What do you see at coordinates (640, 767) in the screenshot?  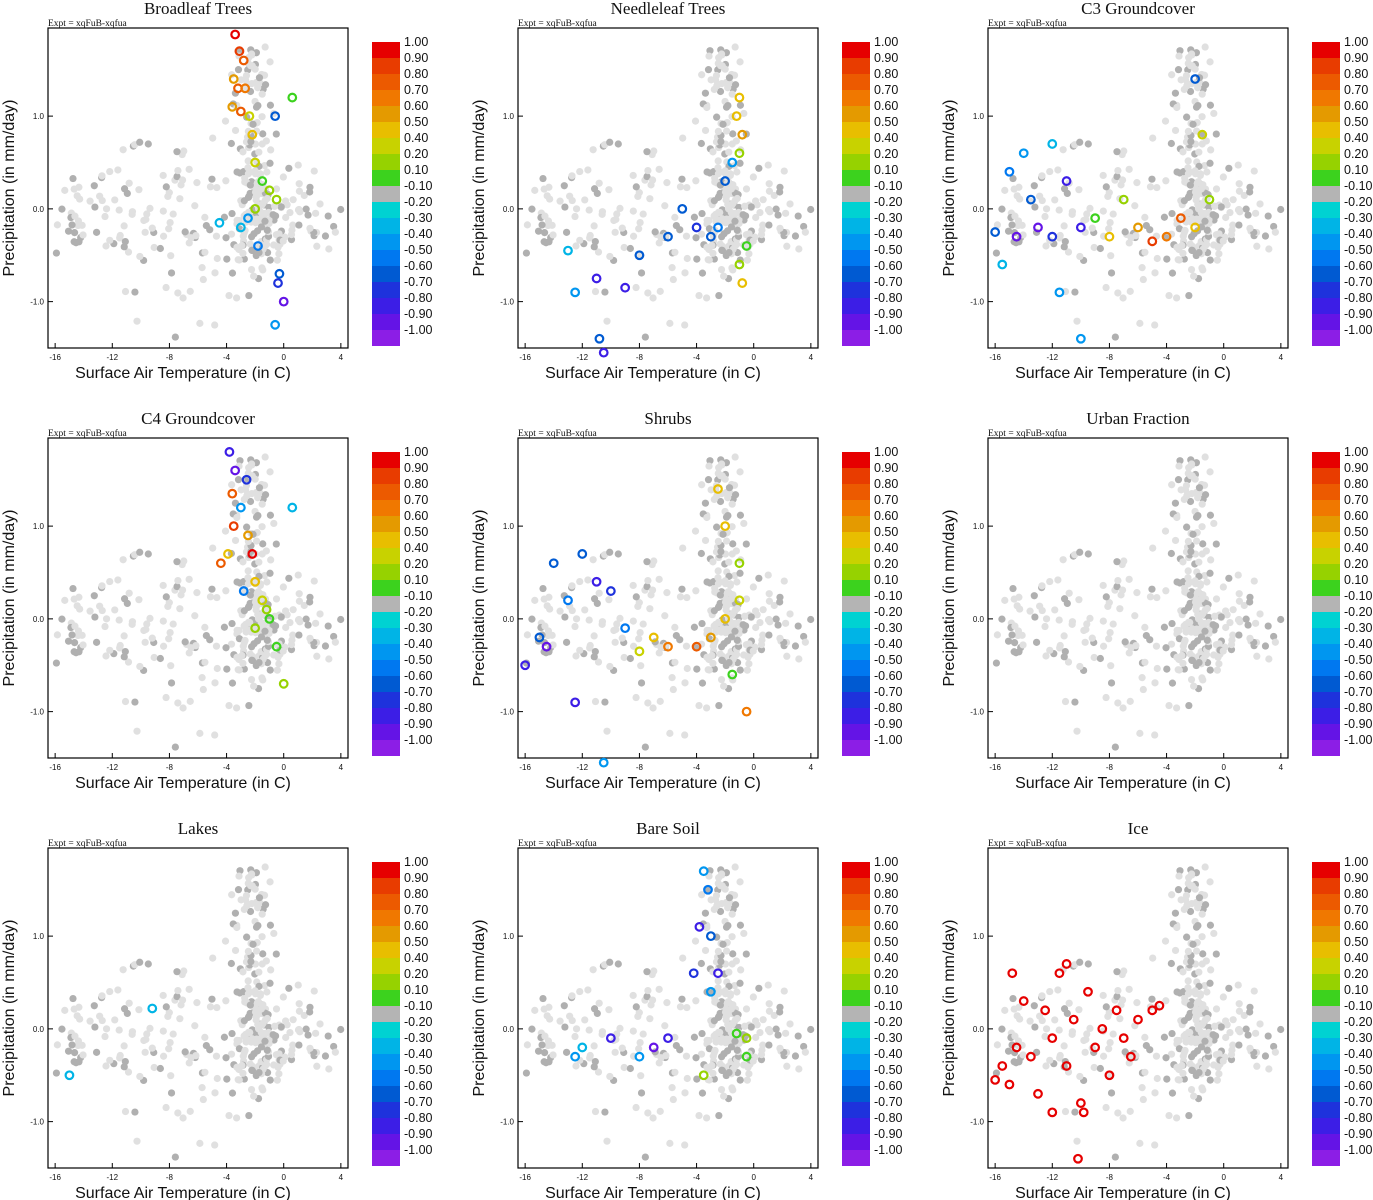 I see `x-tick-label: -8` at bounding box center [640, 767].